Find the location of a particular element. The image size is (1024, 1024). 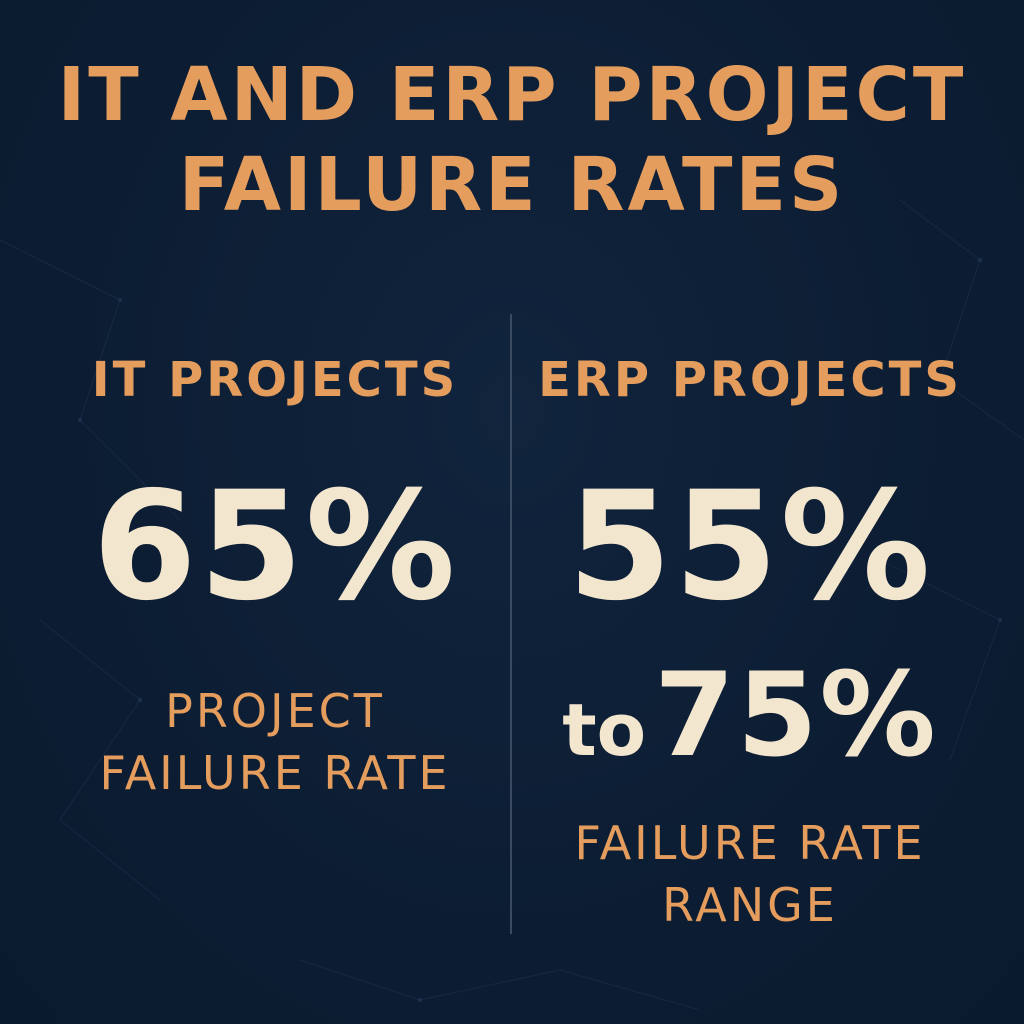

it-caption-line-2: FAILURE RATE is located at coordinates (275, 773).